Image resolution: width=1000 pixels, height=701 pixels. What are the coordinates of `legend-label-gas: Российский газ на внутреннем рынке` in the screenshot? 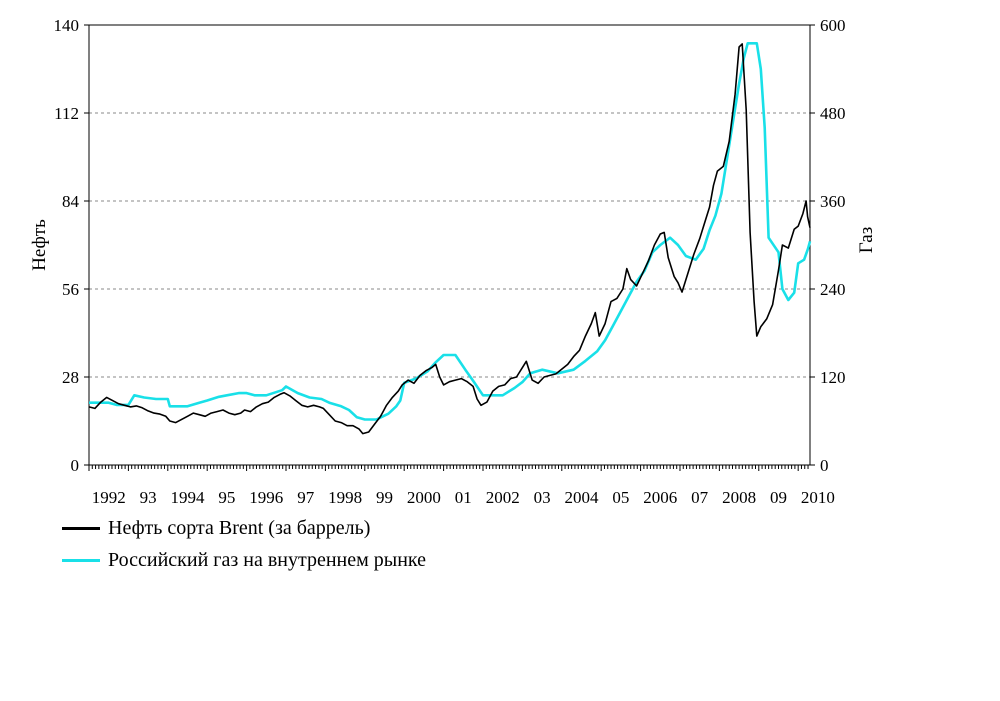 It's located at (267, 559).